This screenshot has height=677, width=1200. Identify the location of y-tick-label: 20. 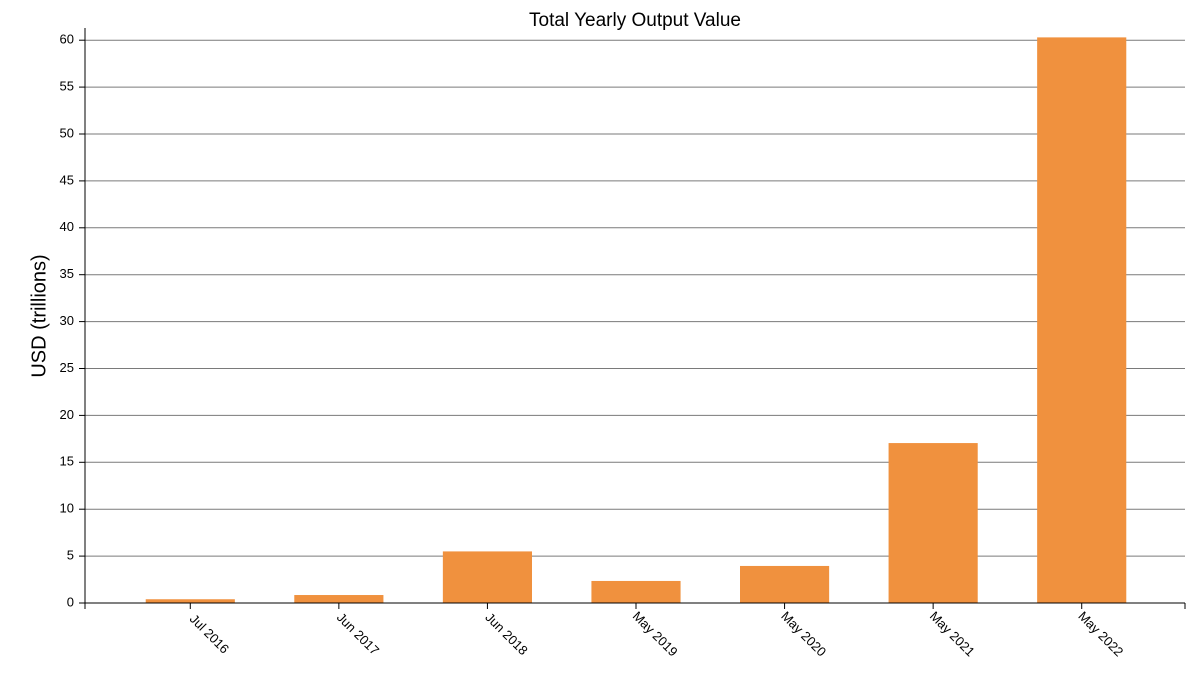
(67, 414).